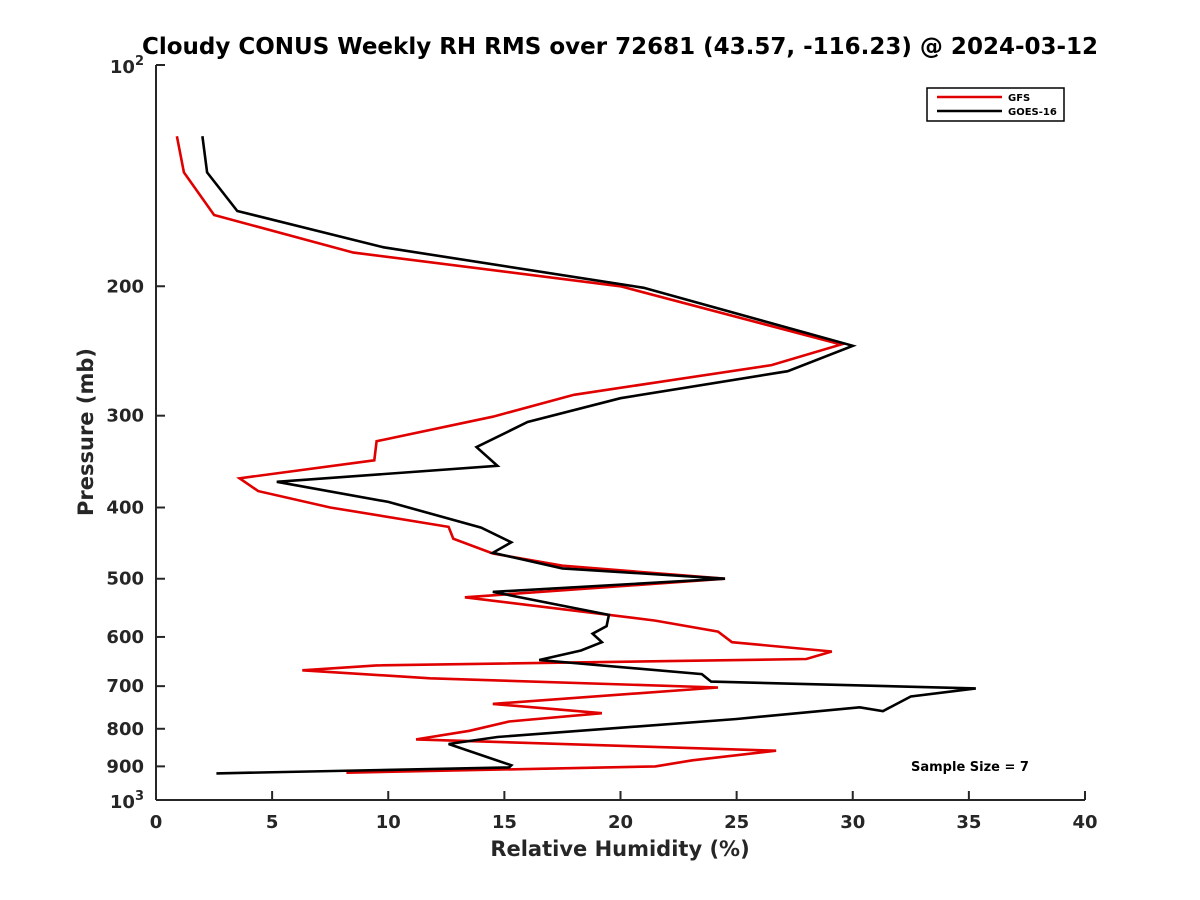 The width and height of the screenshot is (1200, 900). Describe the element at coordinates (125, 686) in the screenshot. I see `y-tick-label: 700` at that location.